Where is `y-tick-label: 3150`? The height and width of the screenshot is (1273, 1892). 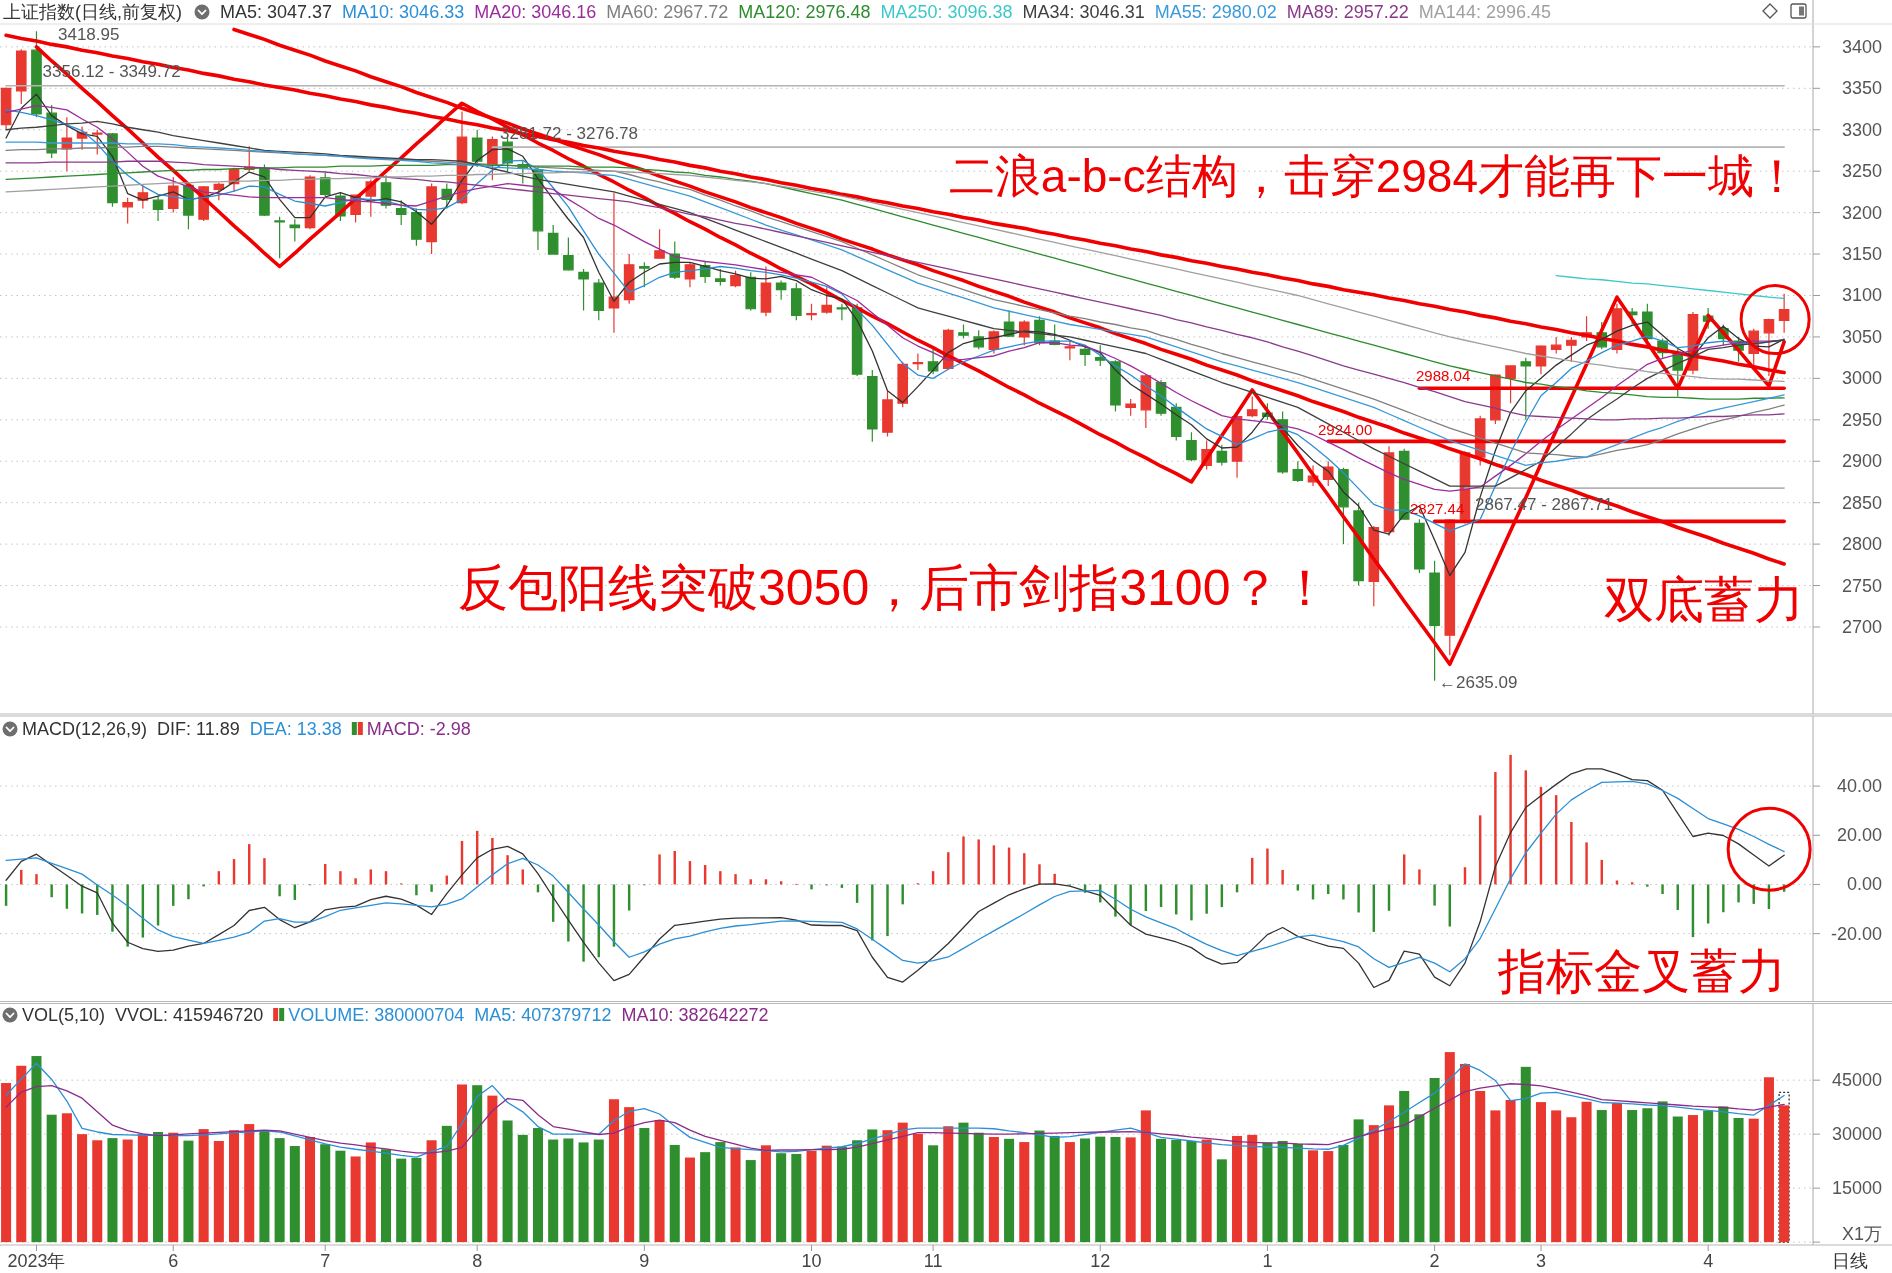 y-tick-label: 3150 is located at coordinates (1861, 254).